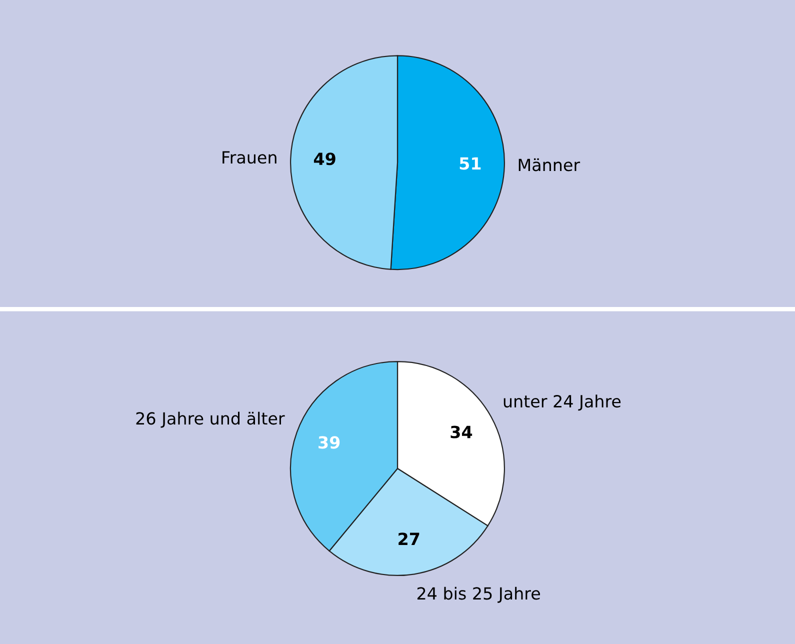  I want to click on slice-label: 26 Jahre und älter, so click(210, 420).